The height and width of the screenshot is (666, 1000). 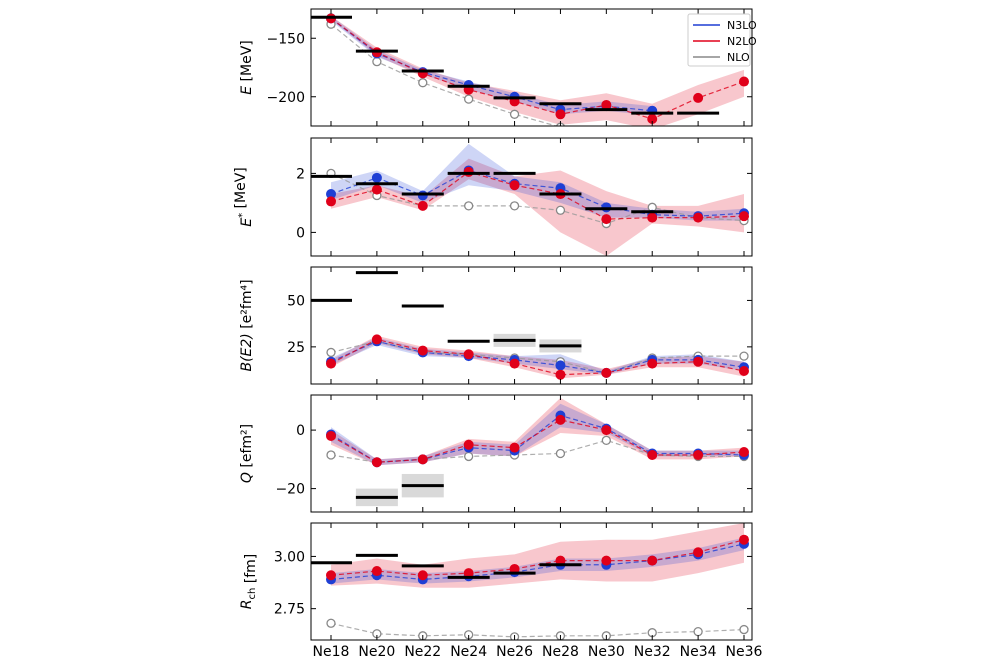 What do you see at coordinates (289, 557) in the screenshot?
I see `y-tick-label: 3.00` at bounding box center [289, 557].